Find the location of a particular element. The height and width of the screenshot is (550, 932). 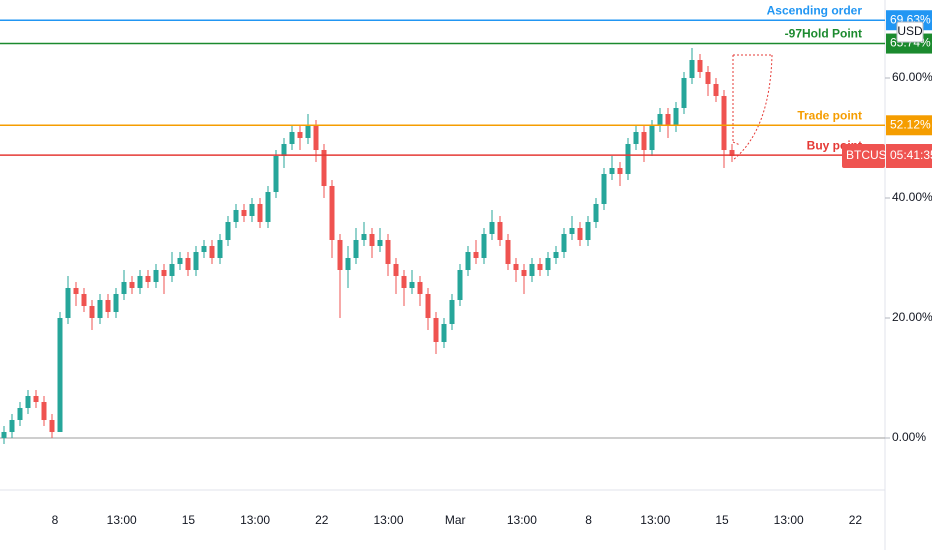

currency-box is located at coordinates (910, 32).